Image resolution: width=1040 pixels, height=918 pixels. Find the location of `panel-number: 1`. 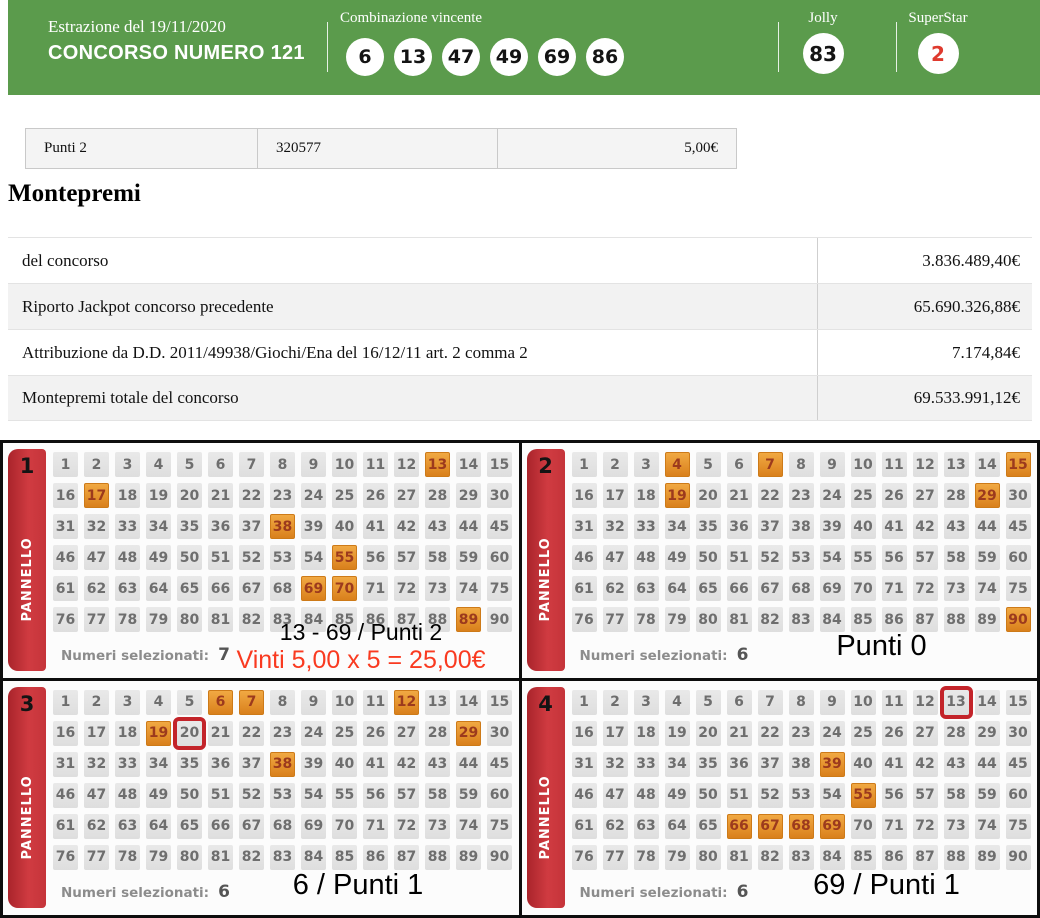

panel-number: 1 is located at coordinates (27, 466).